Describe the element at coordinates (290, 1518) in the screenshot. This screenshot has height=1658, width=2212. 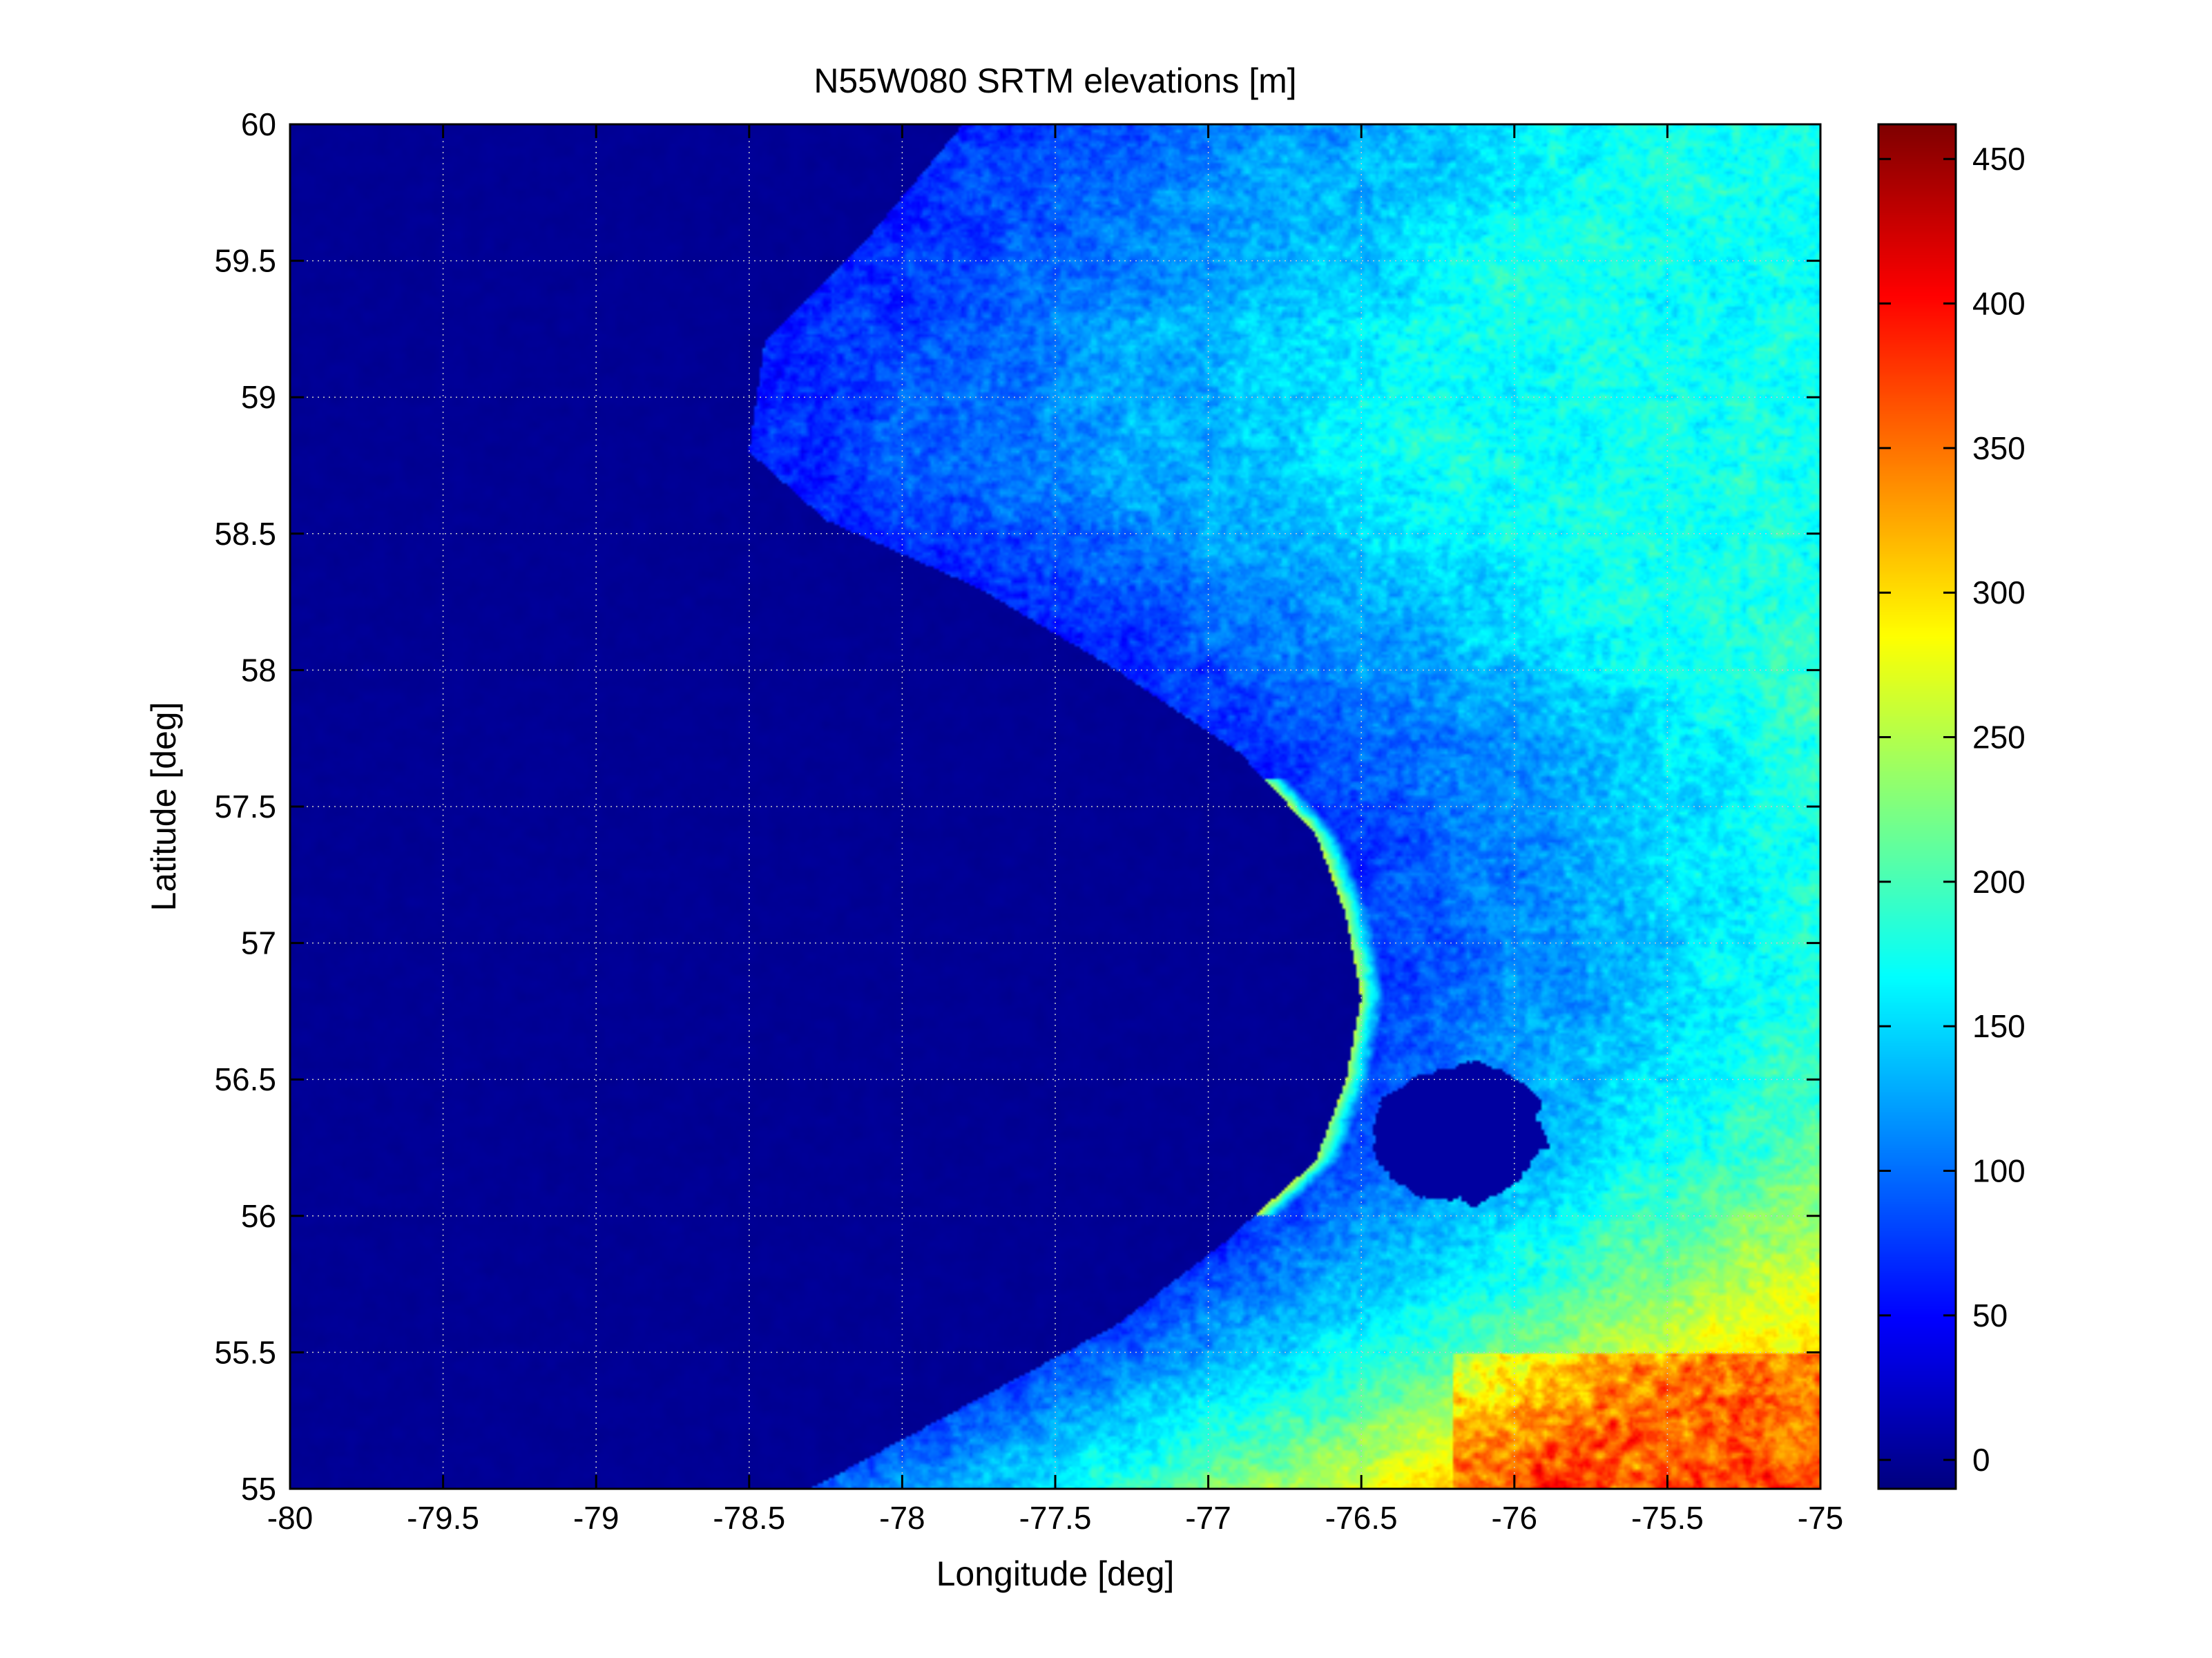
I see `x-tick-label: -80` at that location.